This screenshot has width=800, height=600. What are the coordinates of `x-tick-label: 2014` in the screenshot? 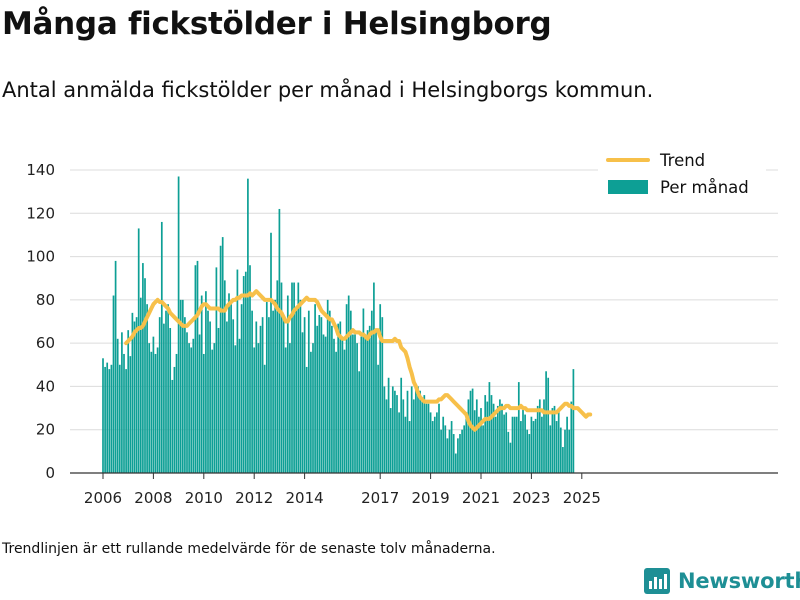 It's located at (305, 498).